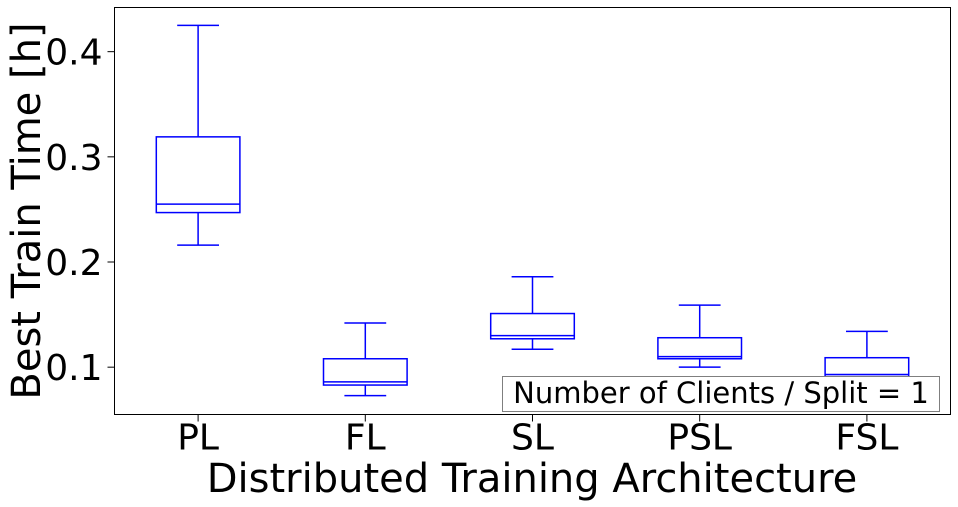  Describe the element at coordinates (532, 438) in the screenshot. I see `x-tick-label: SL` at that location.